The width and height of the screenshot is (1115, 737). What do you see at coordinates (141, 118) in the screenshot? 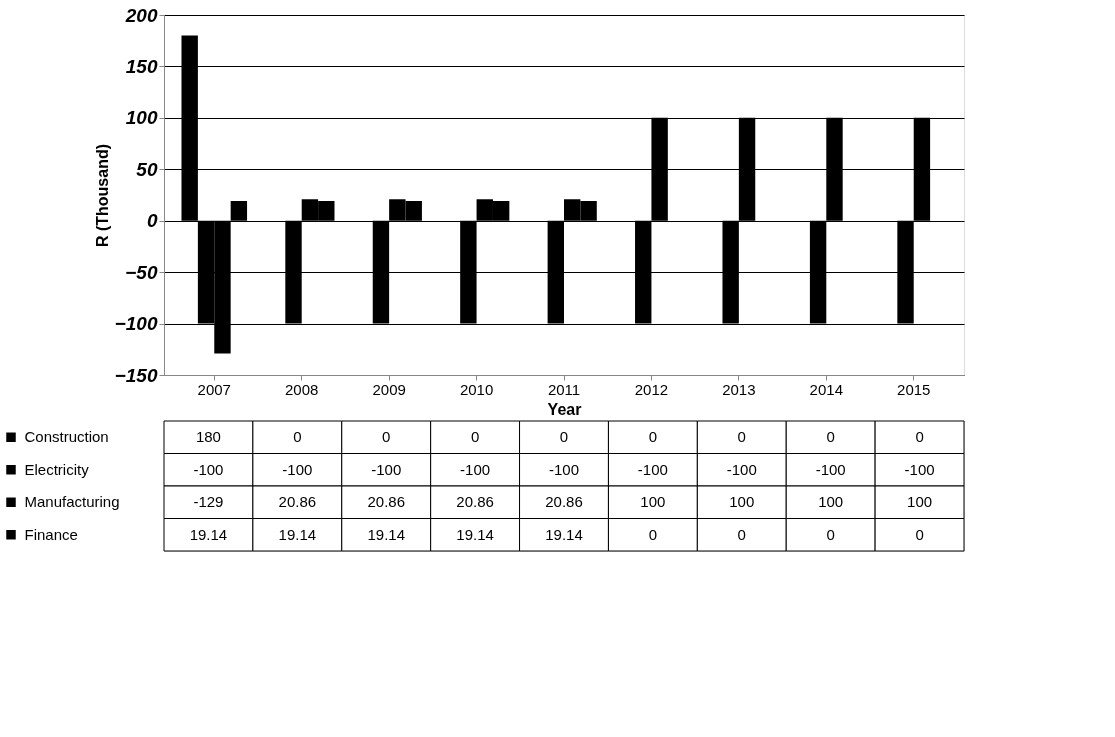
I see `y-tick-label: 100` at bounding box center [141, 118].